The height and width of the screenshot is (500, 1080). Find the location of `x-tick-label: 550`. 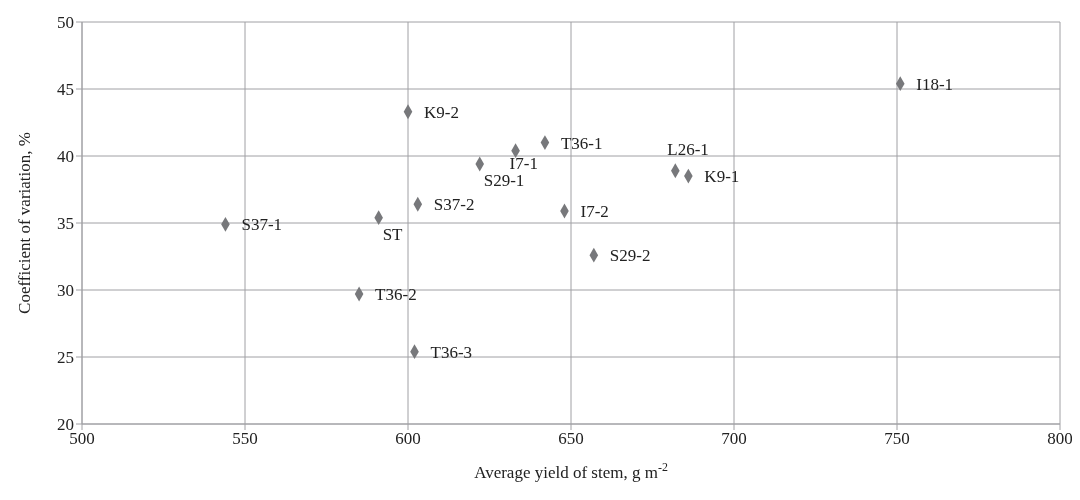

x-tick-label: 550 is located at coordinates (245, 439).